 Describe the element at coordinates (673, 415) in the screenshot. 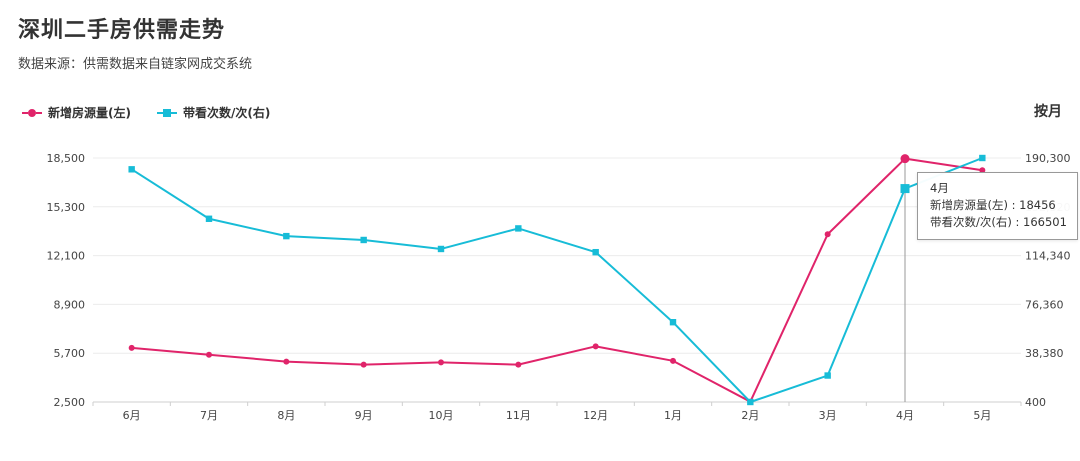

I see `x-tick-label: 1月` at that location.